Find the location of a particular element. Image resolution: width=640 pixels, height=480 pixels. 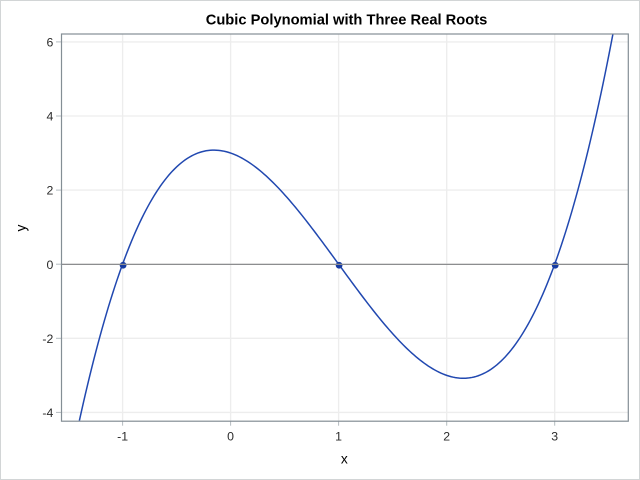

svg-text: -2 is located at coordinates (47, 339).